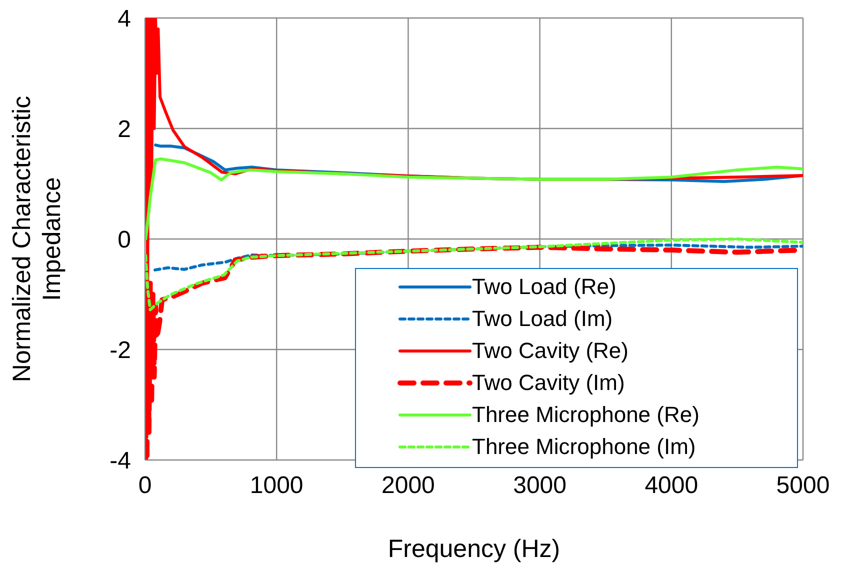 This screenshot has width=843, height=565. I want to click on x-tick-label: 1000, so click(277, 486).